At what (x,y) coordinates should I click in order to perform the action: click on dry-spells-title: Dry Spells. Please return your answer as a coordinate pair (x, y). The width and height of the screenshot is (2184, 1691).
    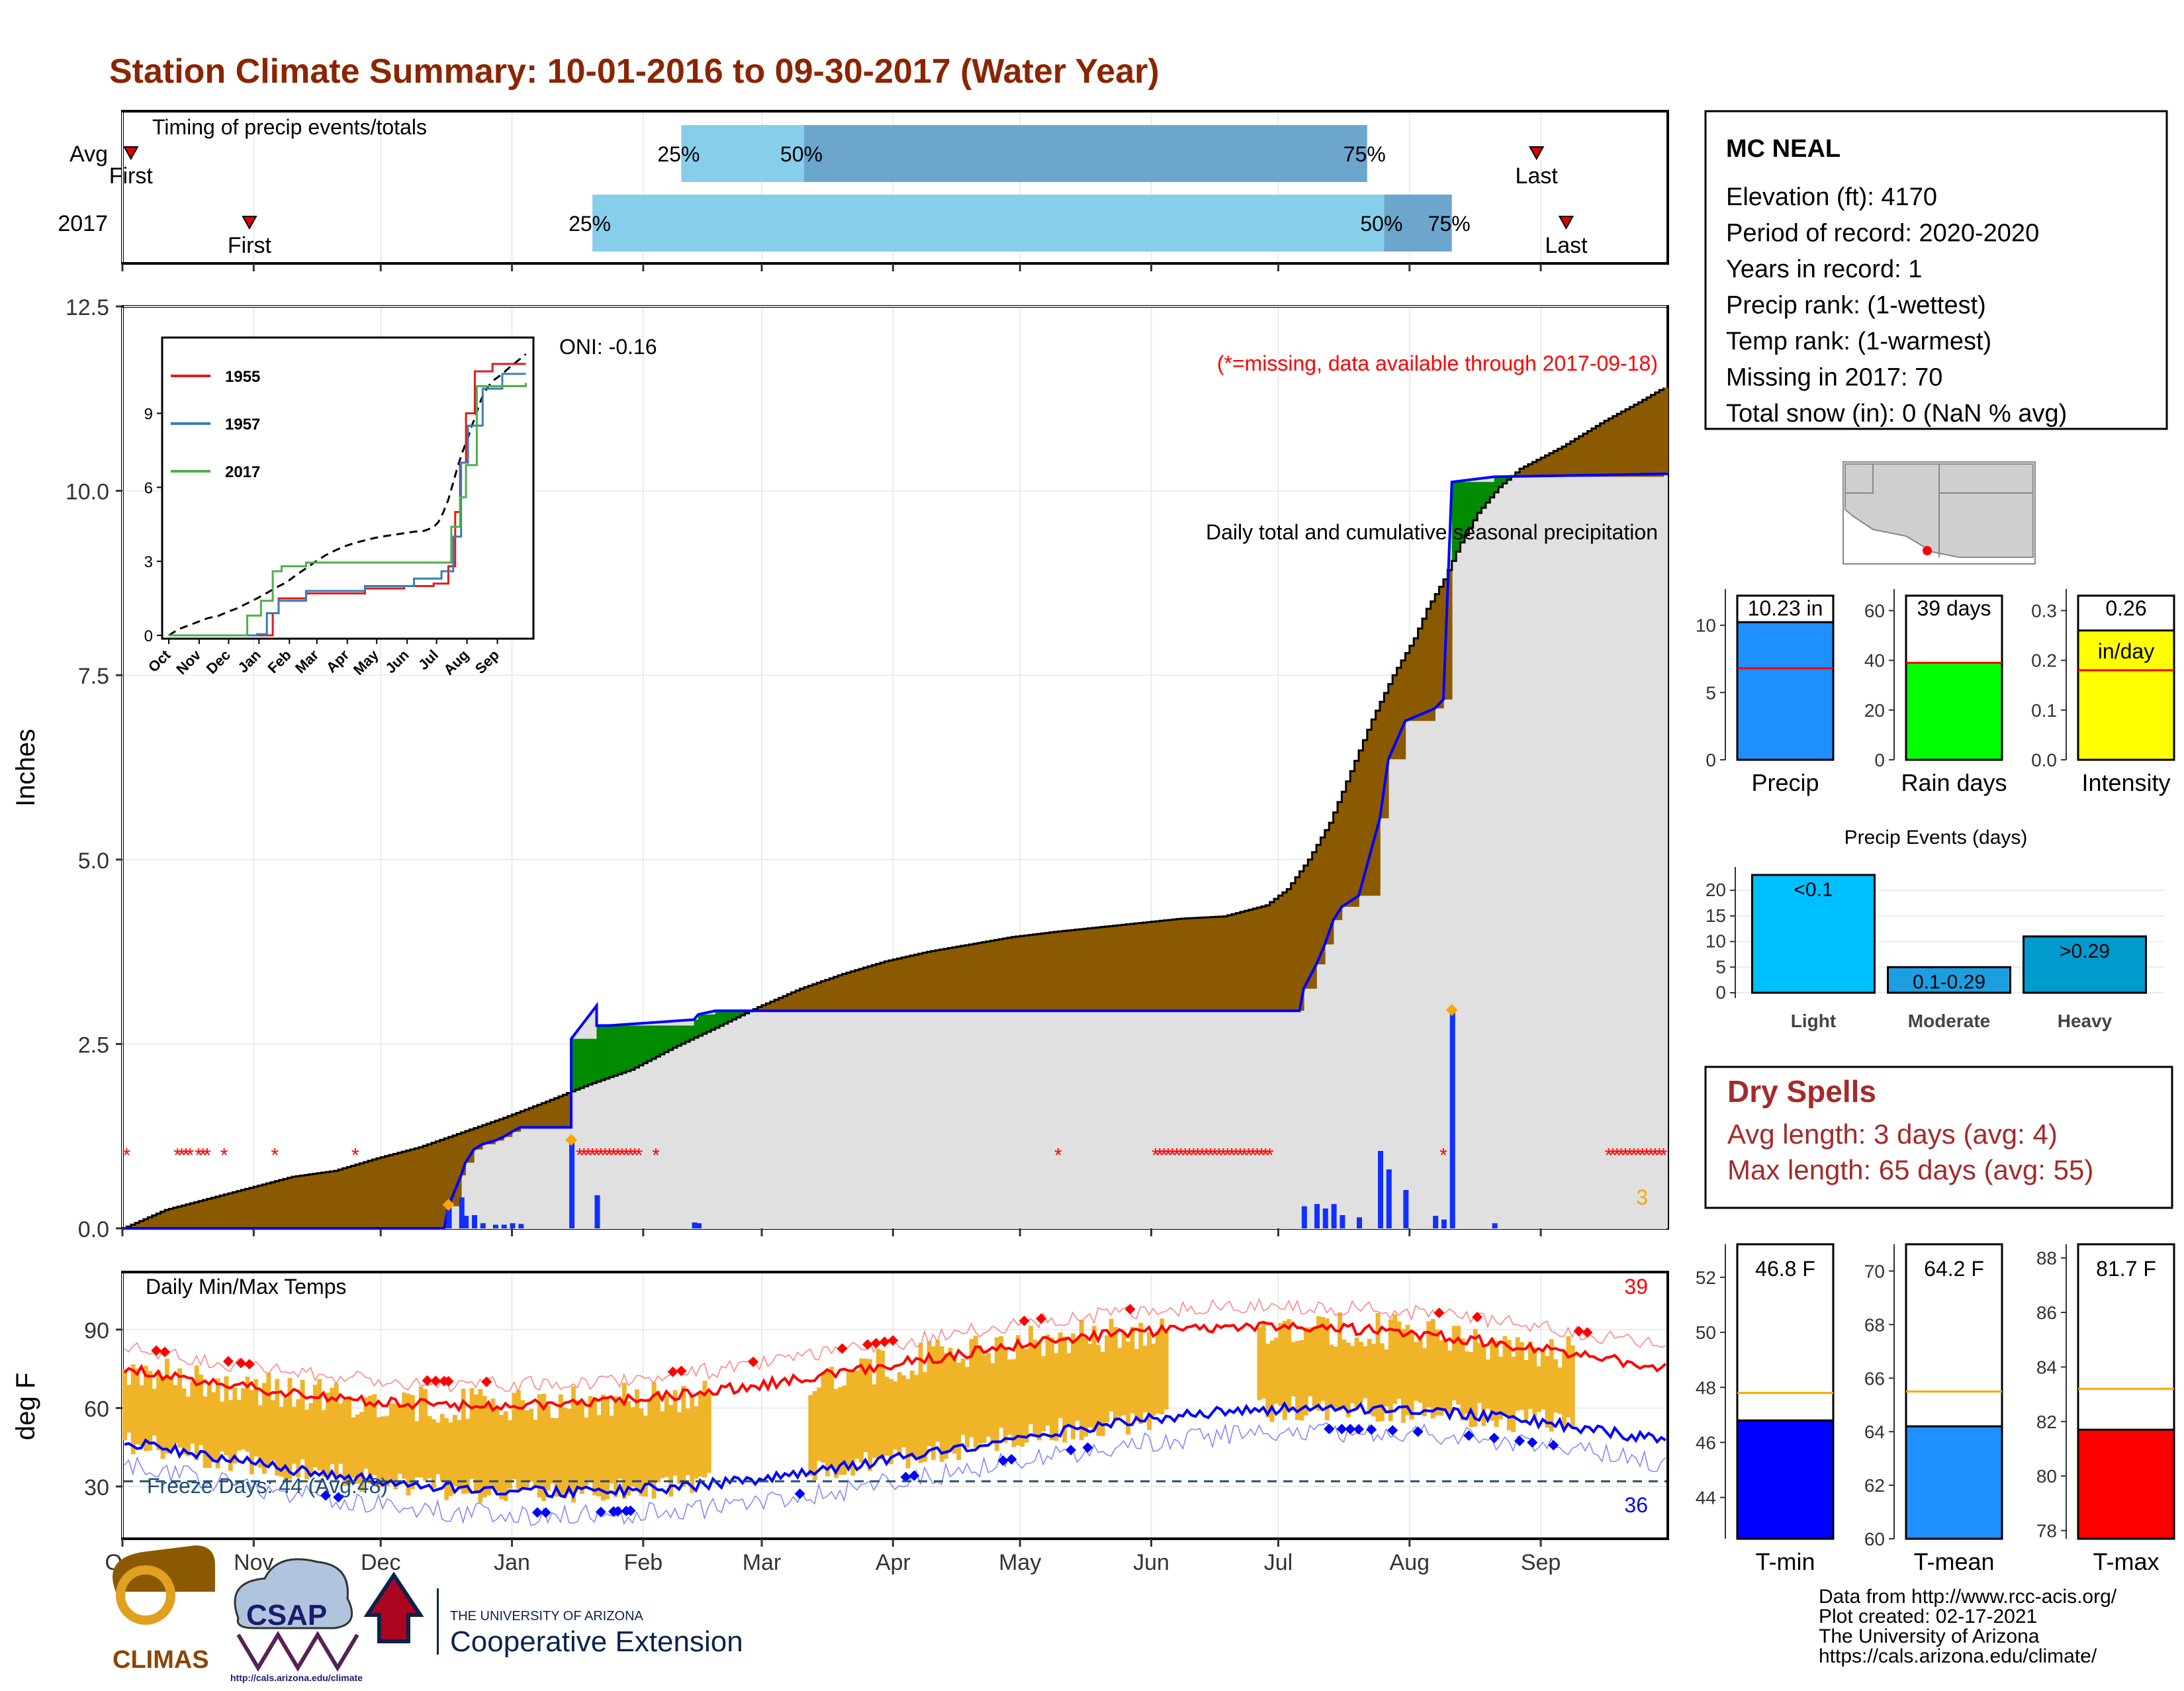
    Looking at the image, I should click on (1801, 1091).